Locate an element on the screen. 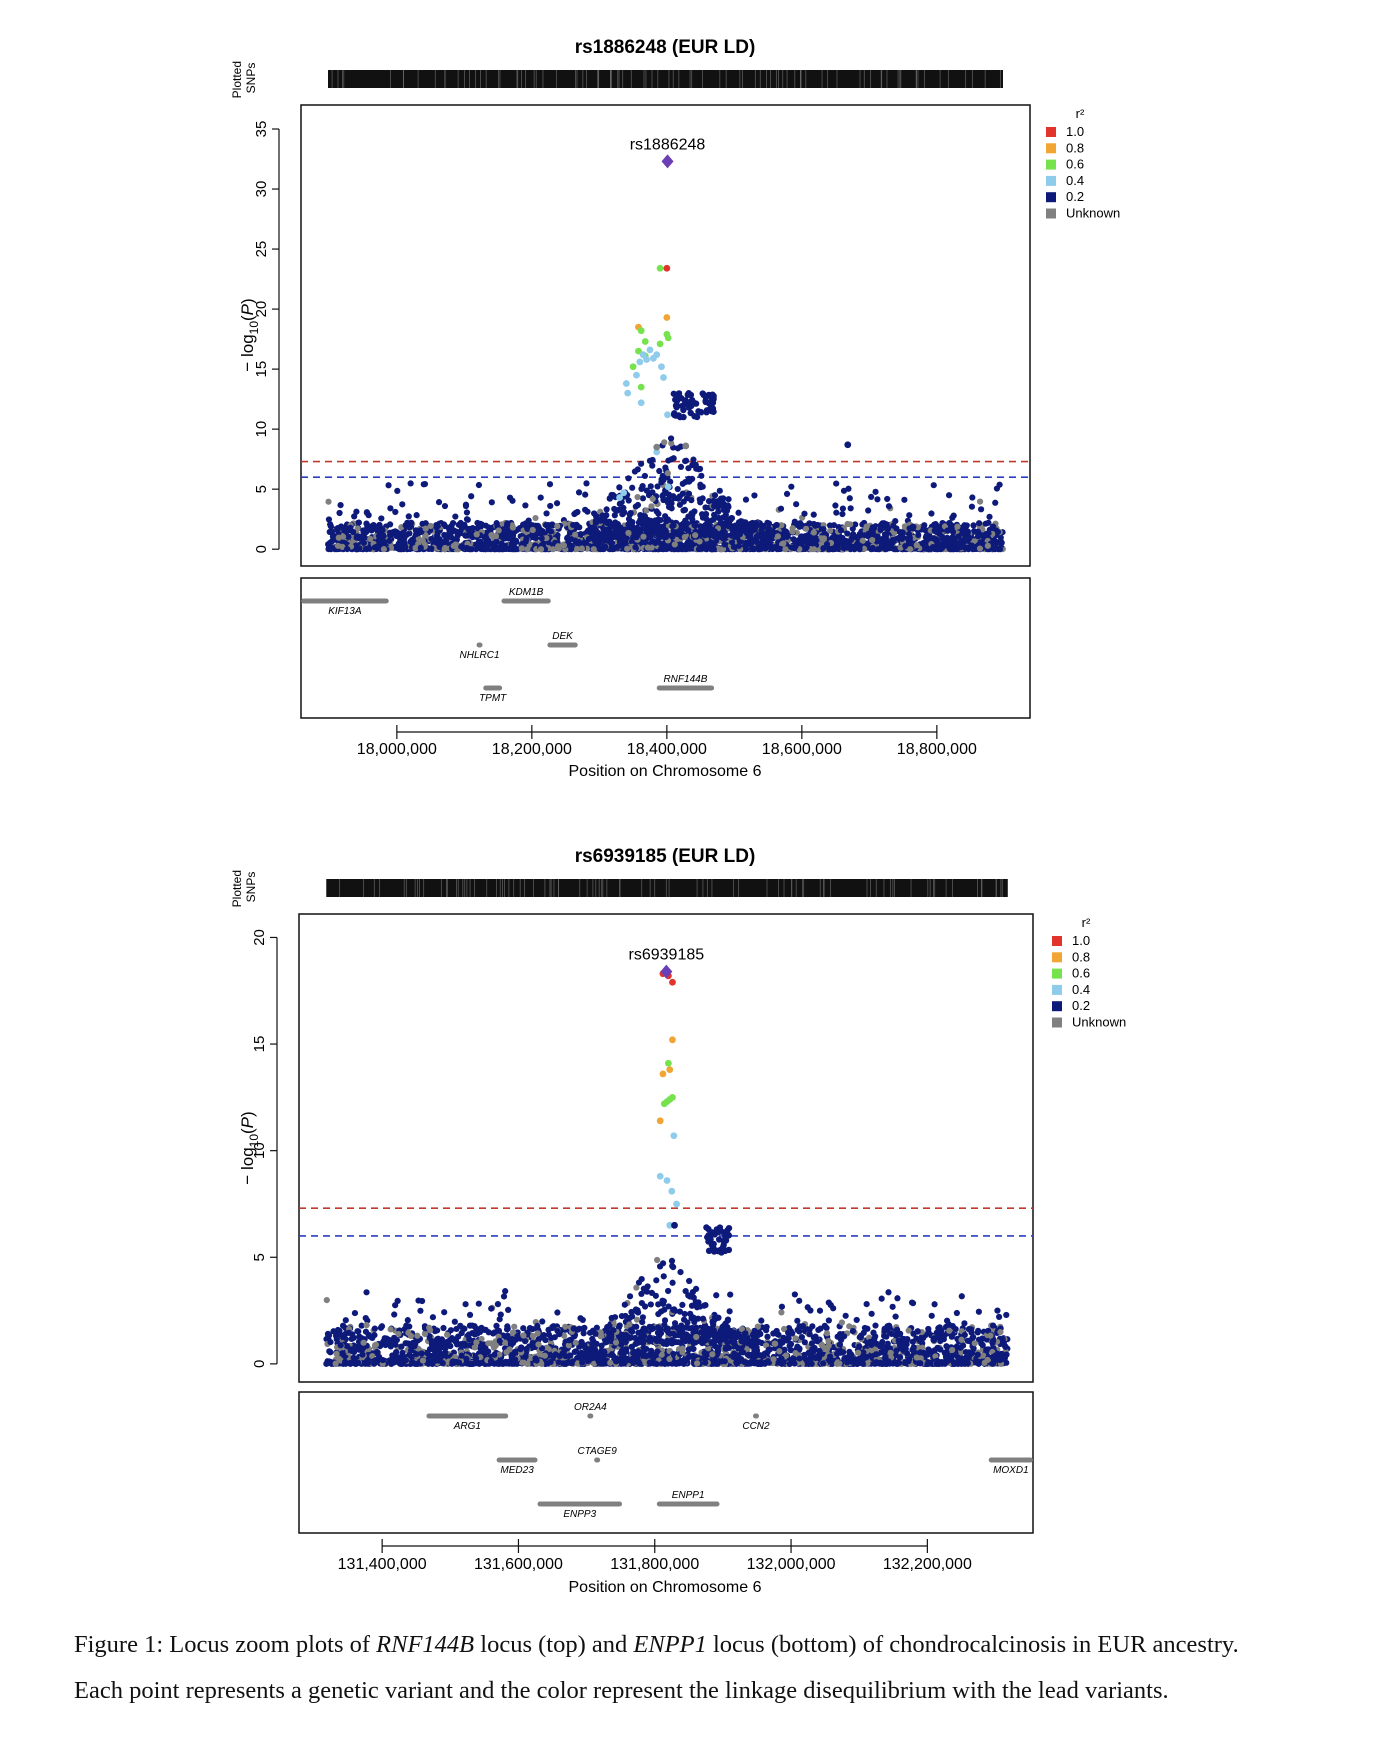 The width and height of the screenshot is (1380, 1740). y-tick-label: 35 is located at coordinates (261, 129).